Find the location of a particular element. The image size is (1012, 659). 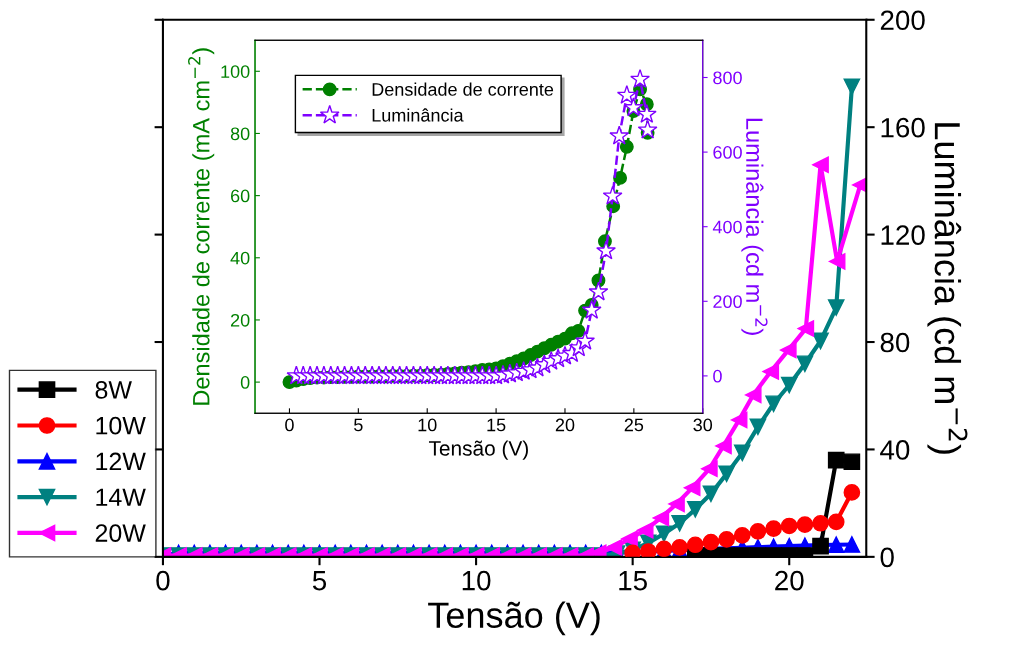

y-tick-label: 60 is located at coordinates (240, 196).